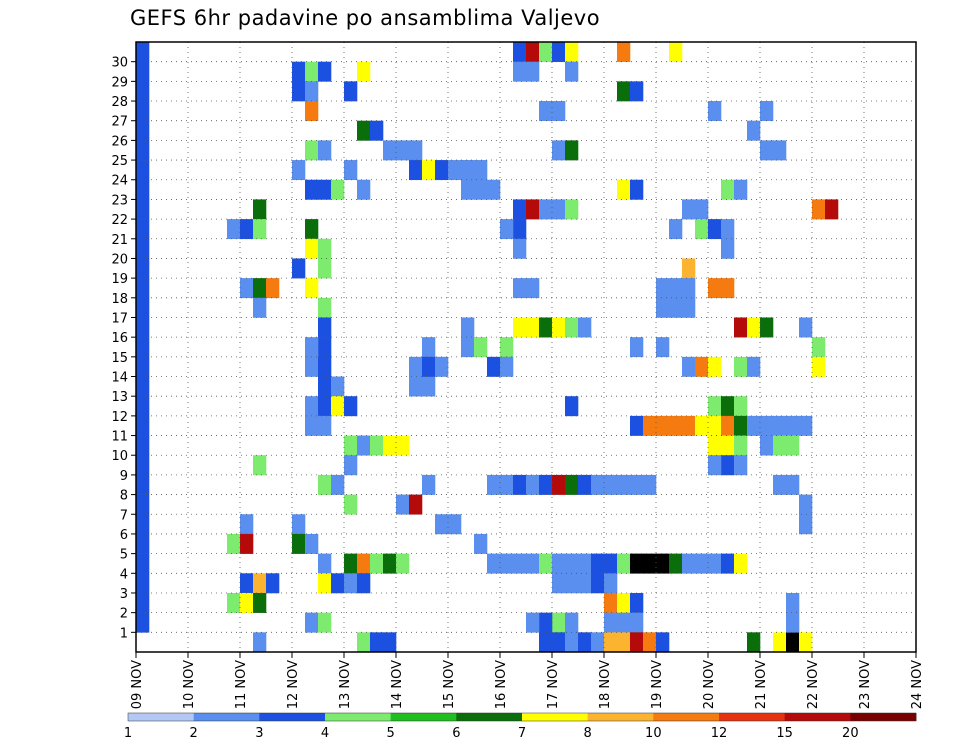 This screenshot has height=742, width=960. What do you see at coordinates (124, 535) in the screenshot?
I see `y-tick-label: 6` at bounding box center [124, 535].